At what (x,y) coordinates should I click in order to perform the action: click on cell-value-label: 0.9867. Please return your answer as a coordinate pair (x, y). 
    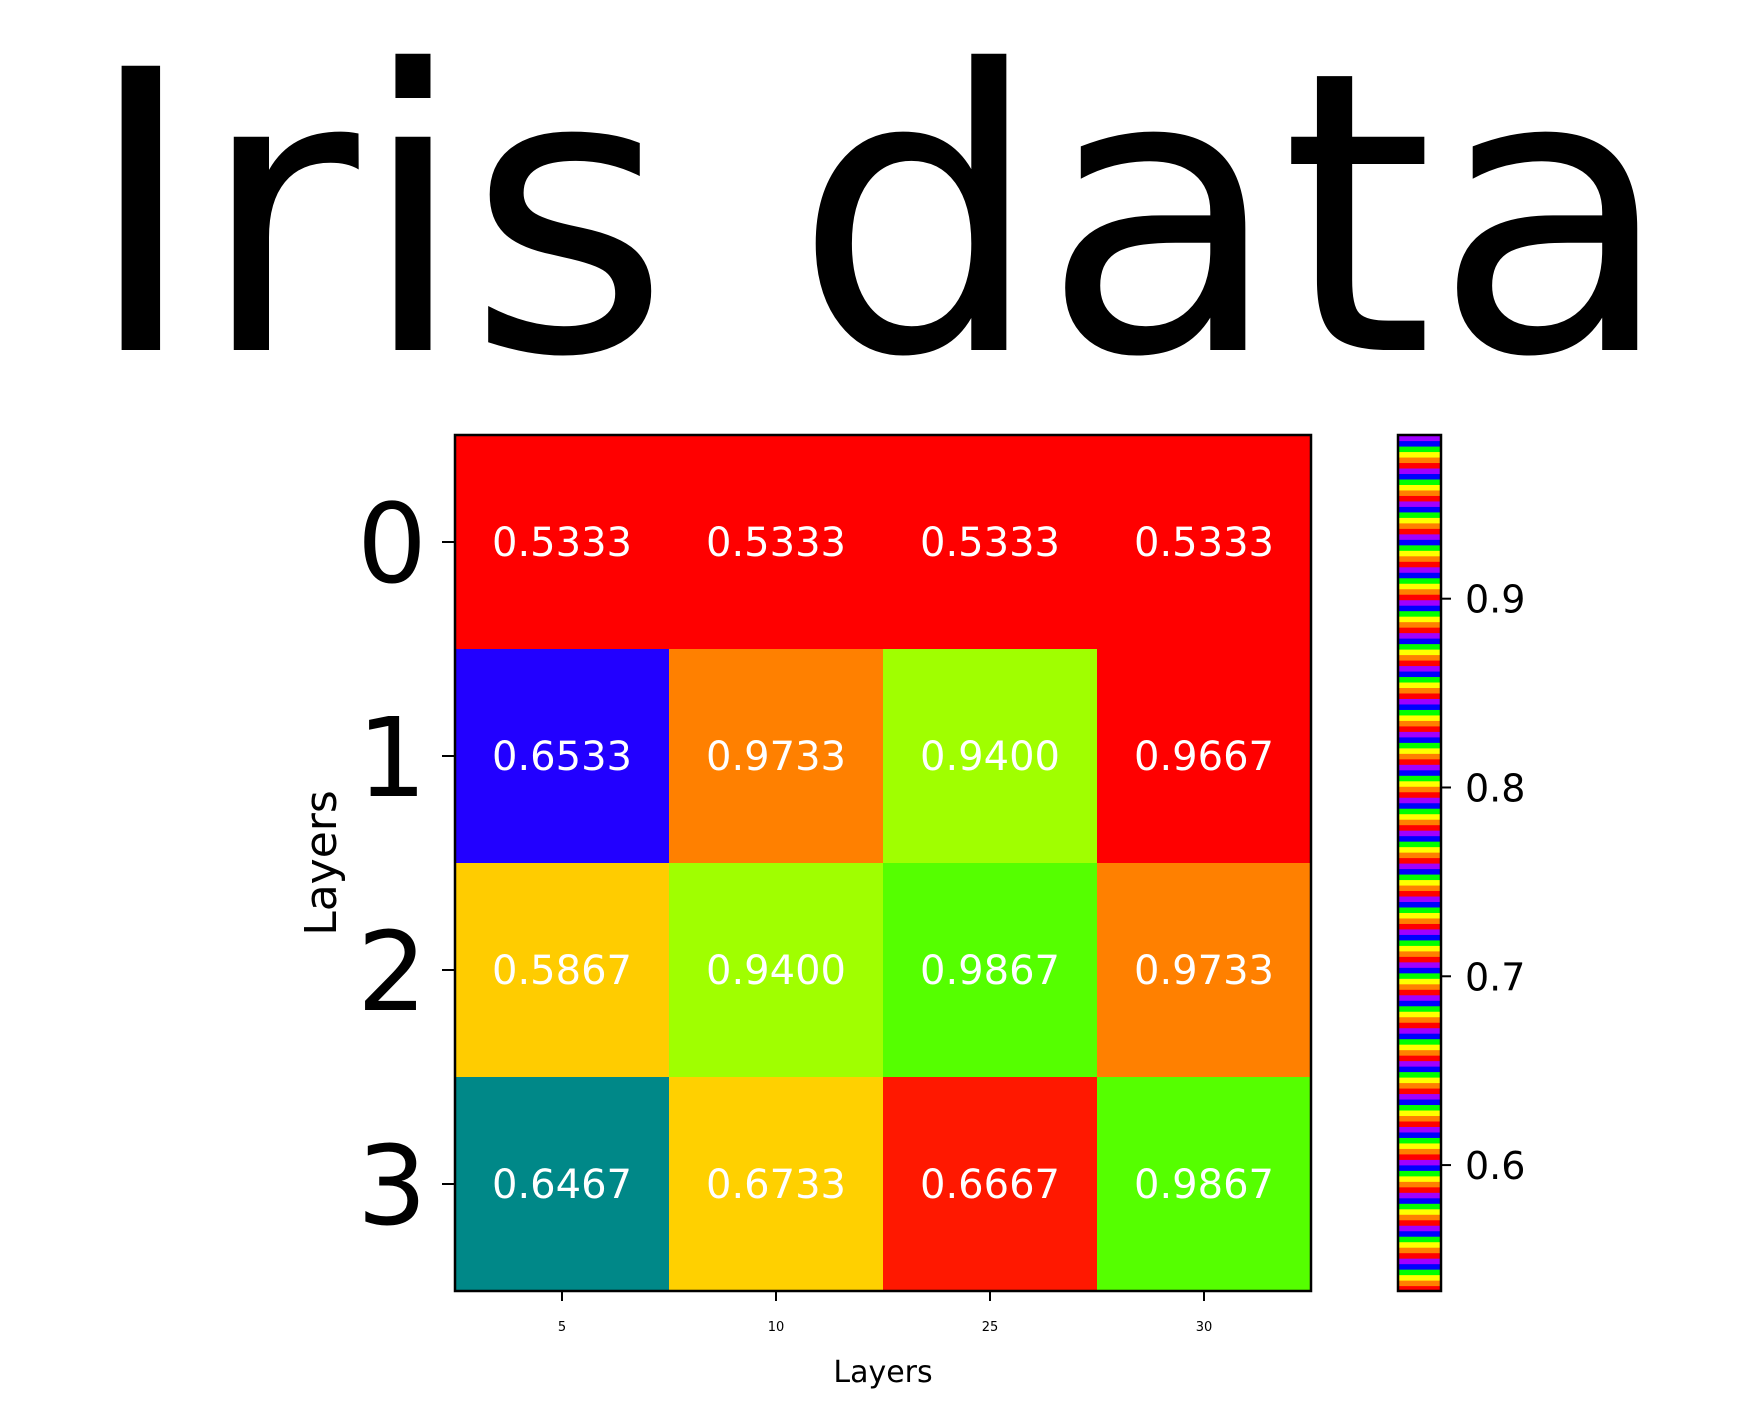
    Looking at the image, I should click on (990, 971).